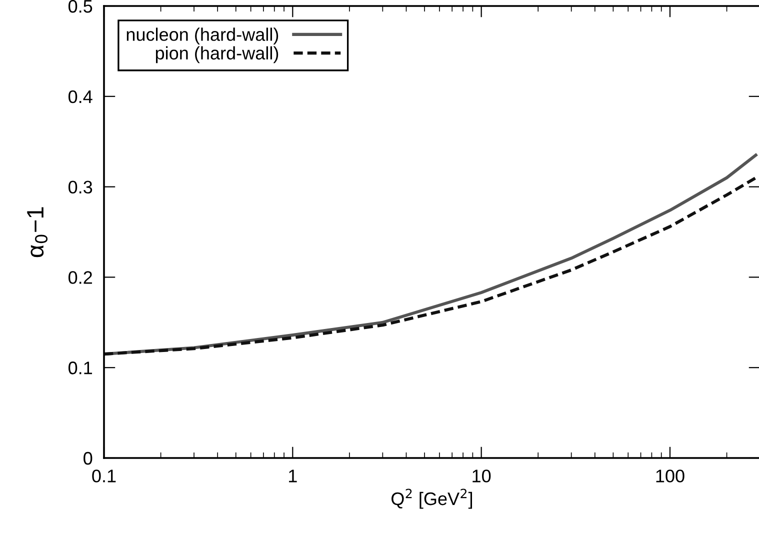 The image size is (759, 537). What do you see at coordinates (88, 458) in the screenshot?
I see `y-tick-label: 0` at bounding box center [88, 458].